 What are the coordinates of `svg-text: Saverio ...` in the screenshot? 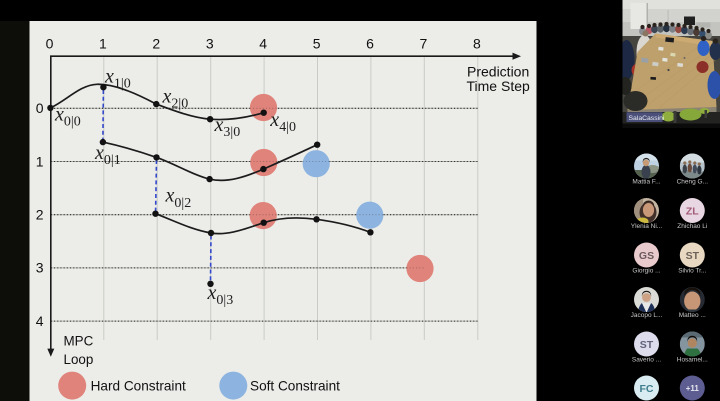 It's located at (646, 360).